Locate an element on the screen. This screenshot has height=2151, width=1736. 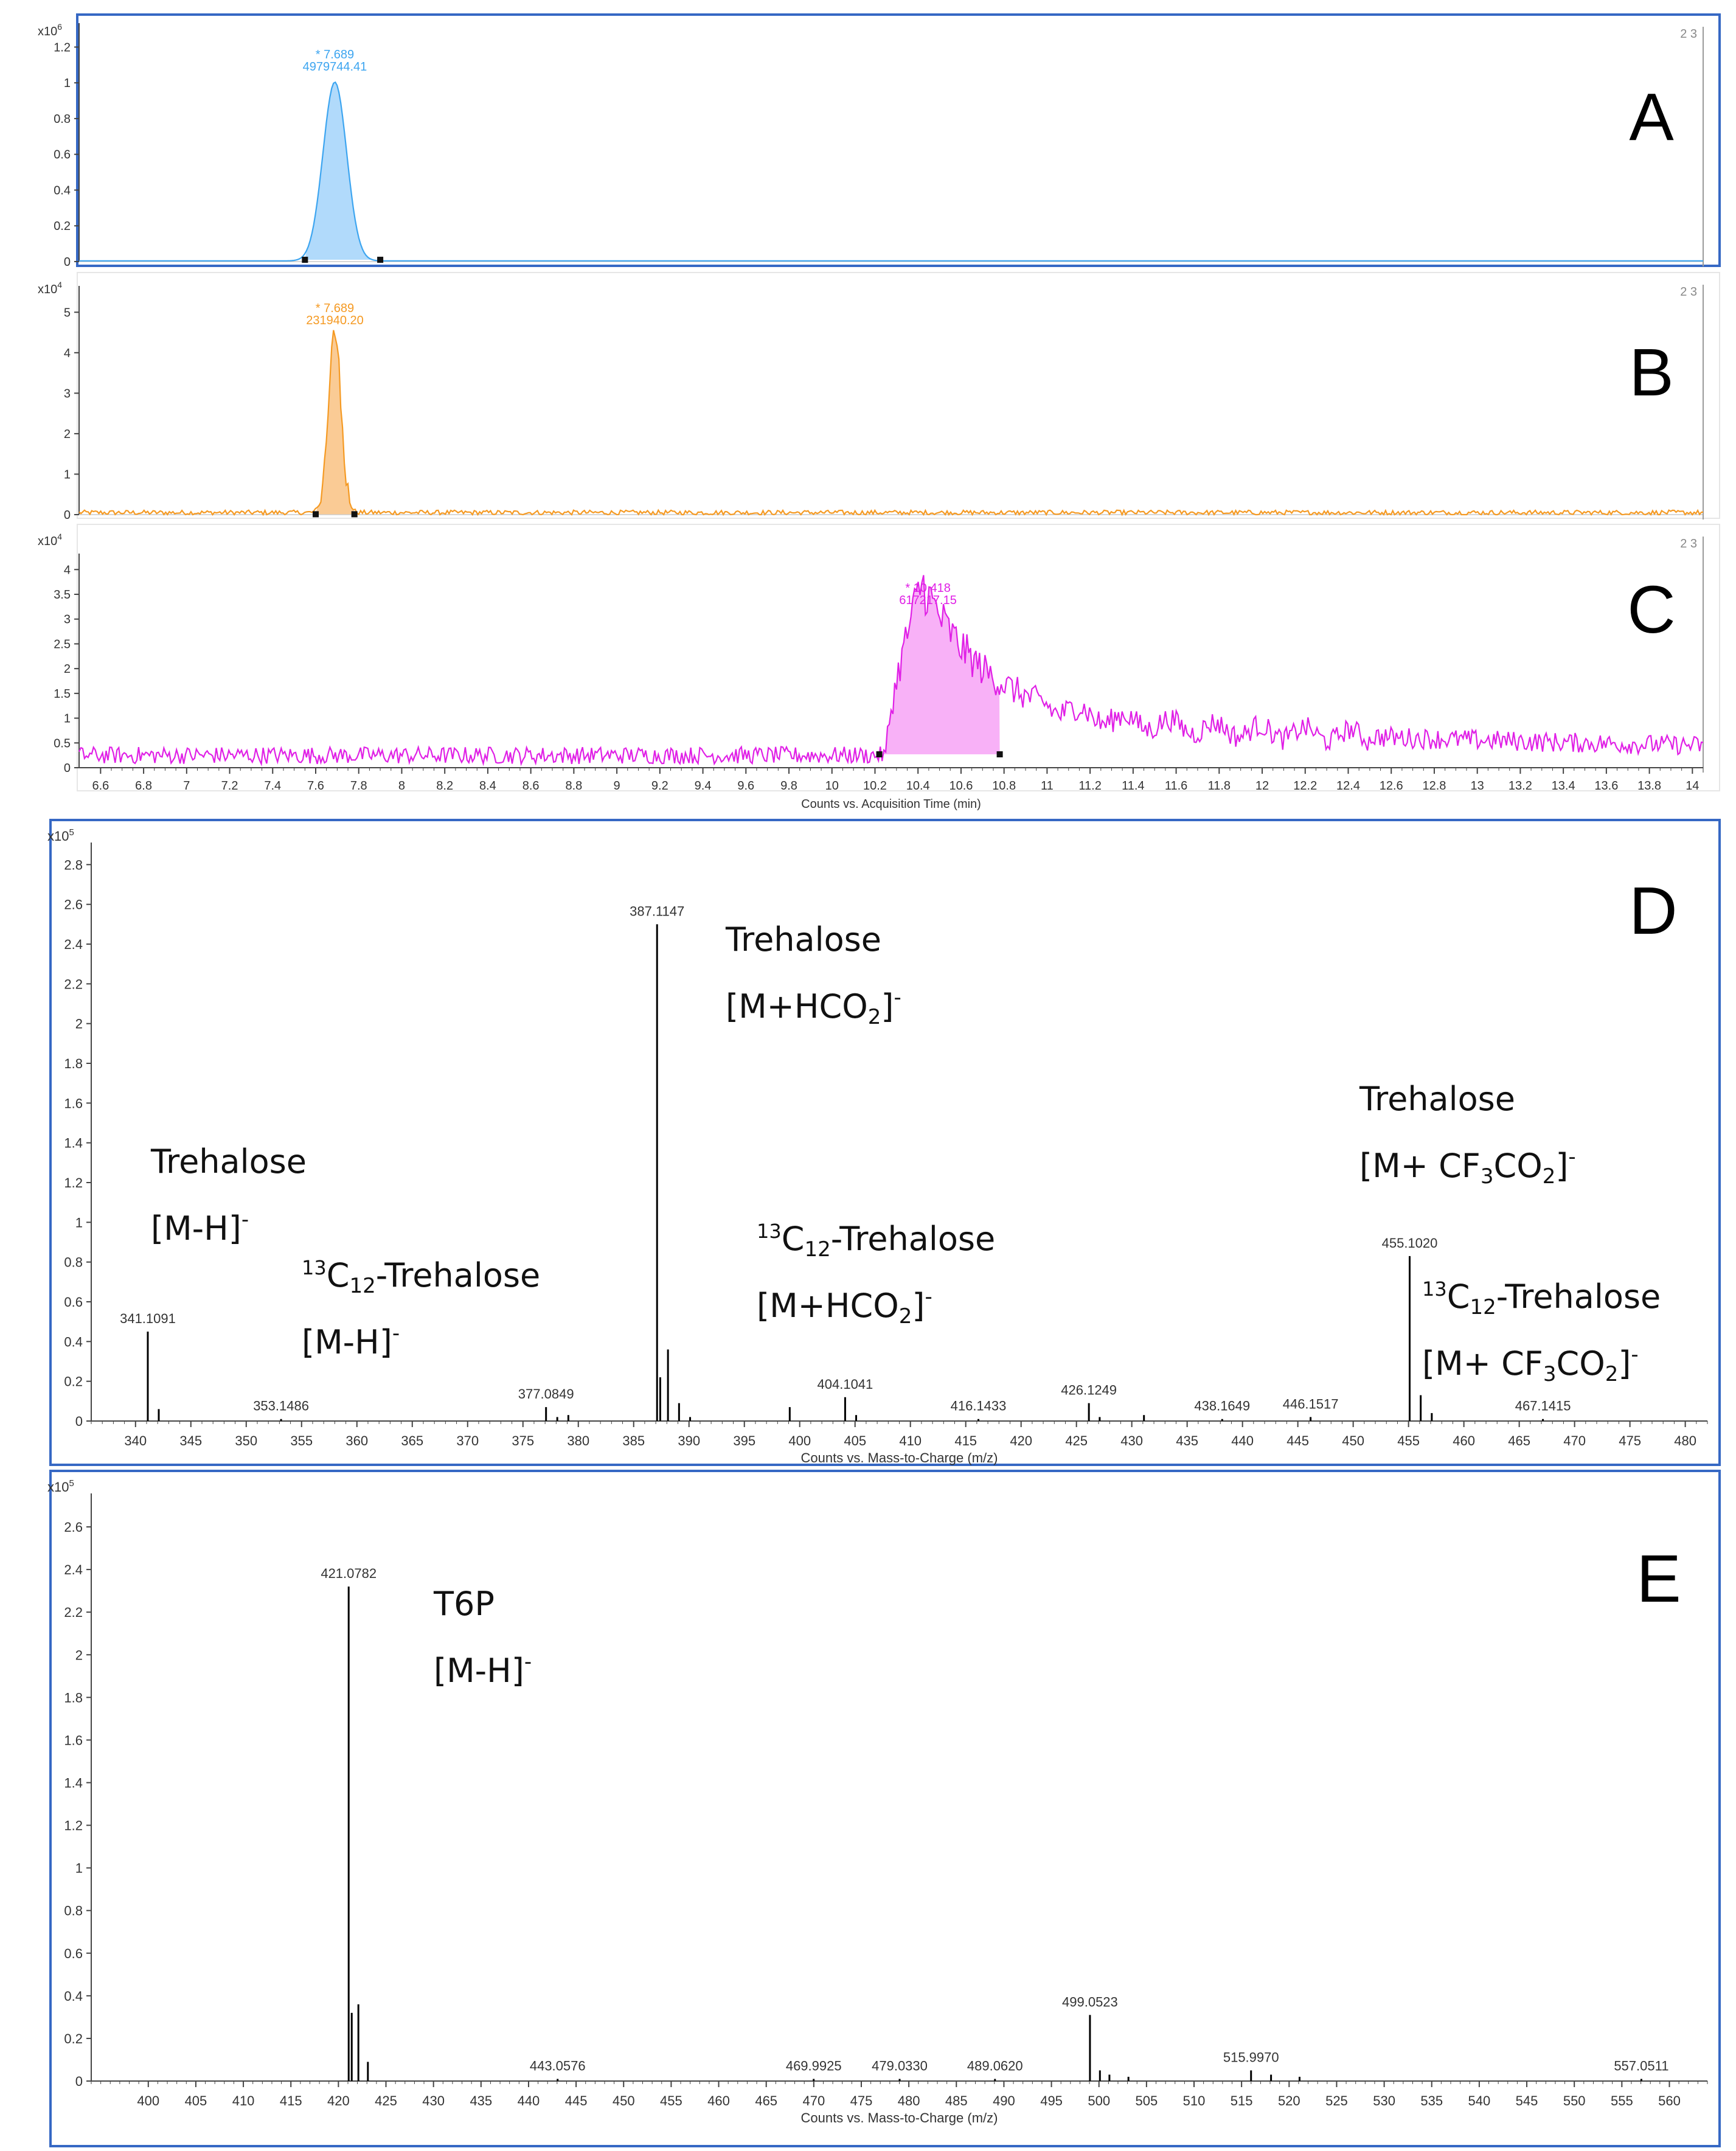
peak-rt-label: * 10.418 is located at coordinates (928, 588).